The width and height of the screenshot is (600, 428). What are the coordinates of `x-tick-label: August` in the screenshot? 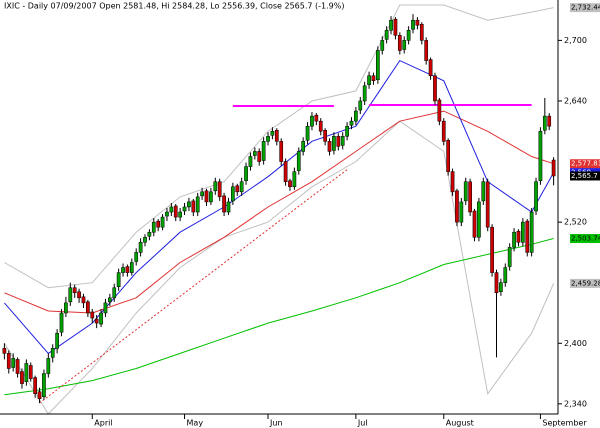 It's located at (460, 423).